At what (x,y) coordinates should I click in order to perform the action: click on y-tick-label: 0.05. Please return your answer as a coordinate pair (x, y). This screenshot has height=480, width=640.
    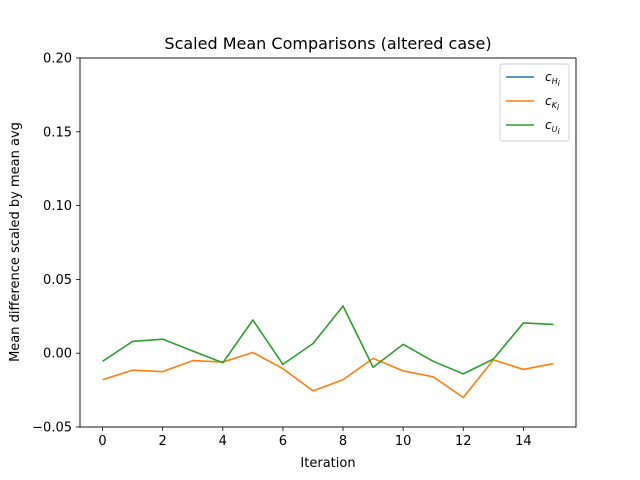
    Looking at the image, I should click on (57, 280).